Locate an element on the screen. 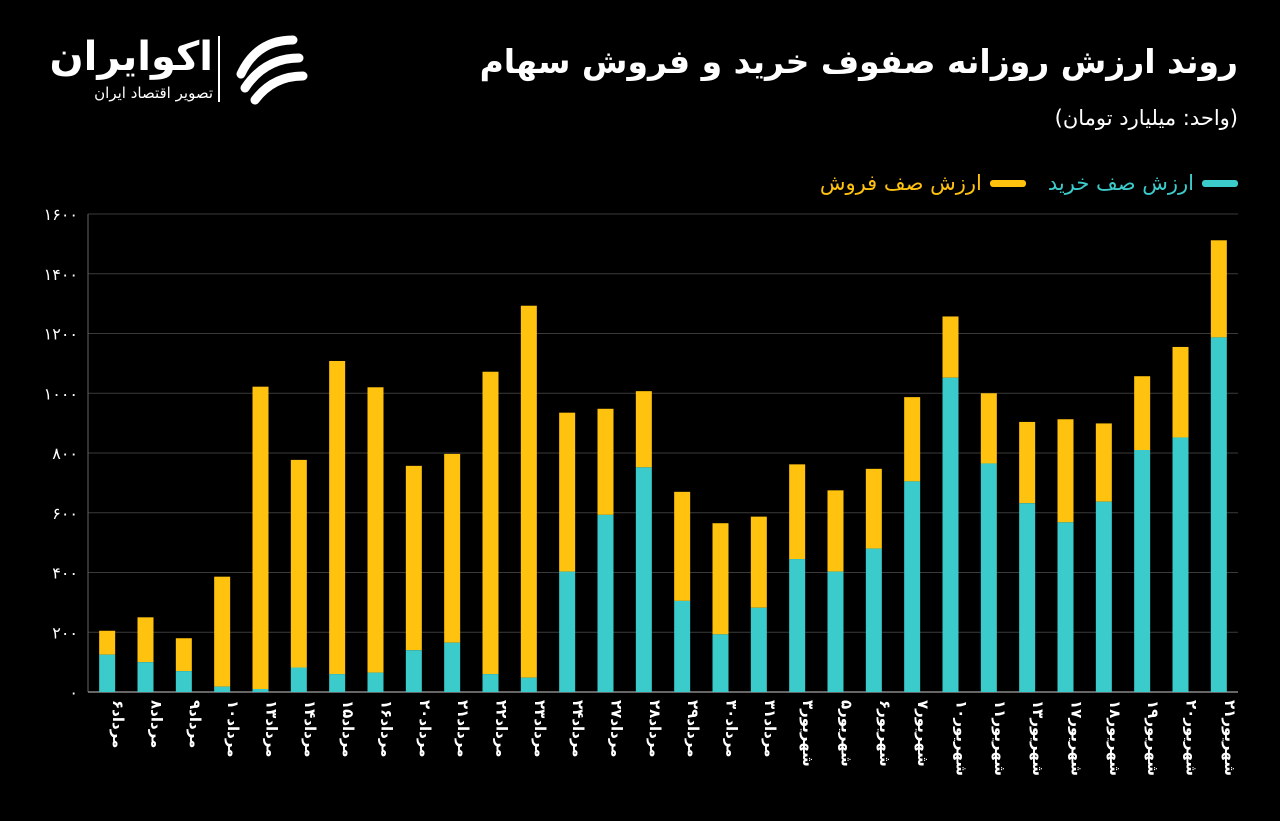 This screenshot has height=821, width=1280. logo-divider is located at coordinates (219, 69).